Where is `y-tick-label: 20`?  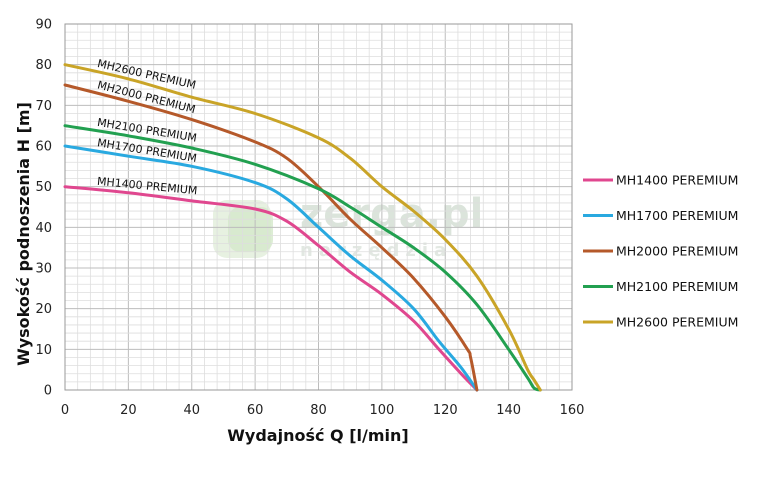
y-tick-label: 20 is located at coordinates (43, 309).